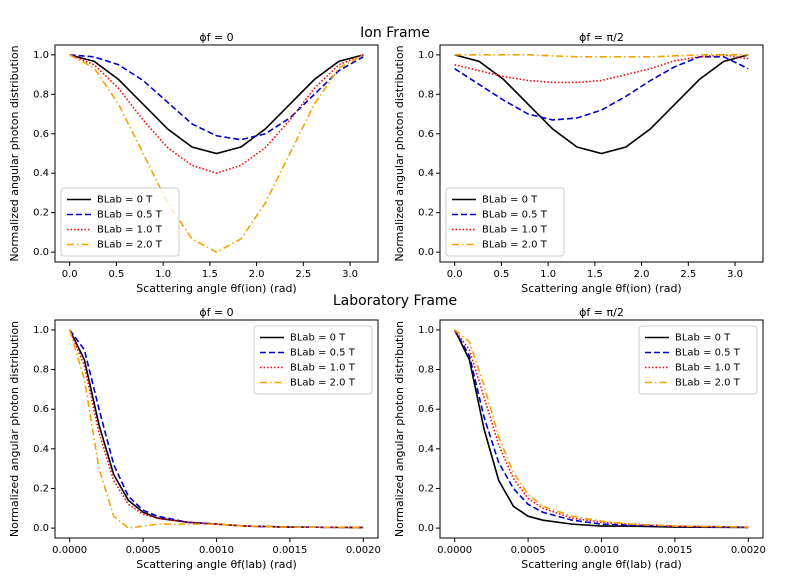 The image size is (789, 583). I want to click on x-tick-label: 0.0010, so click(216, 550).